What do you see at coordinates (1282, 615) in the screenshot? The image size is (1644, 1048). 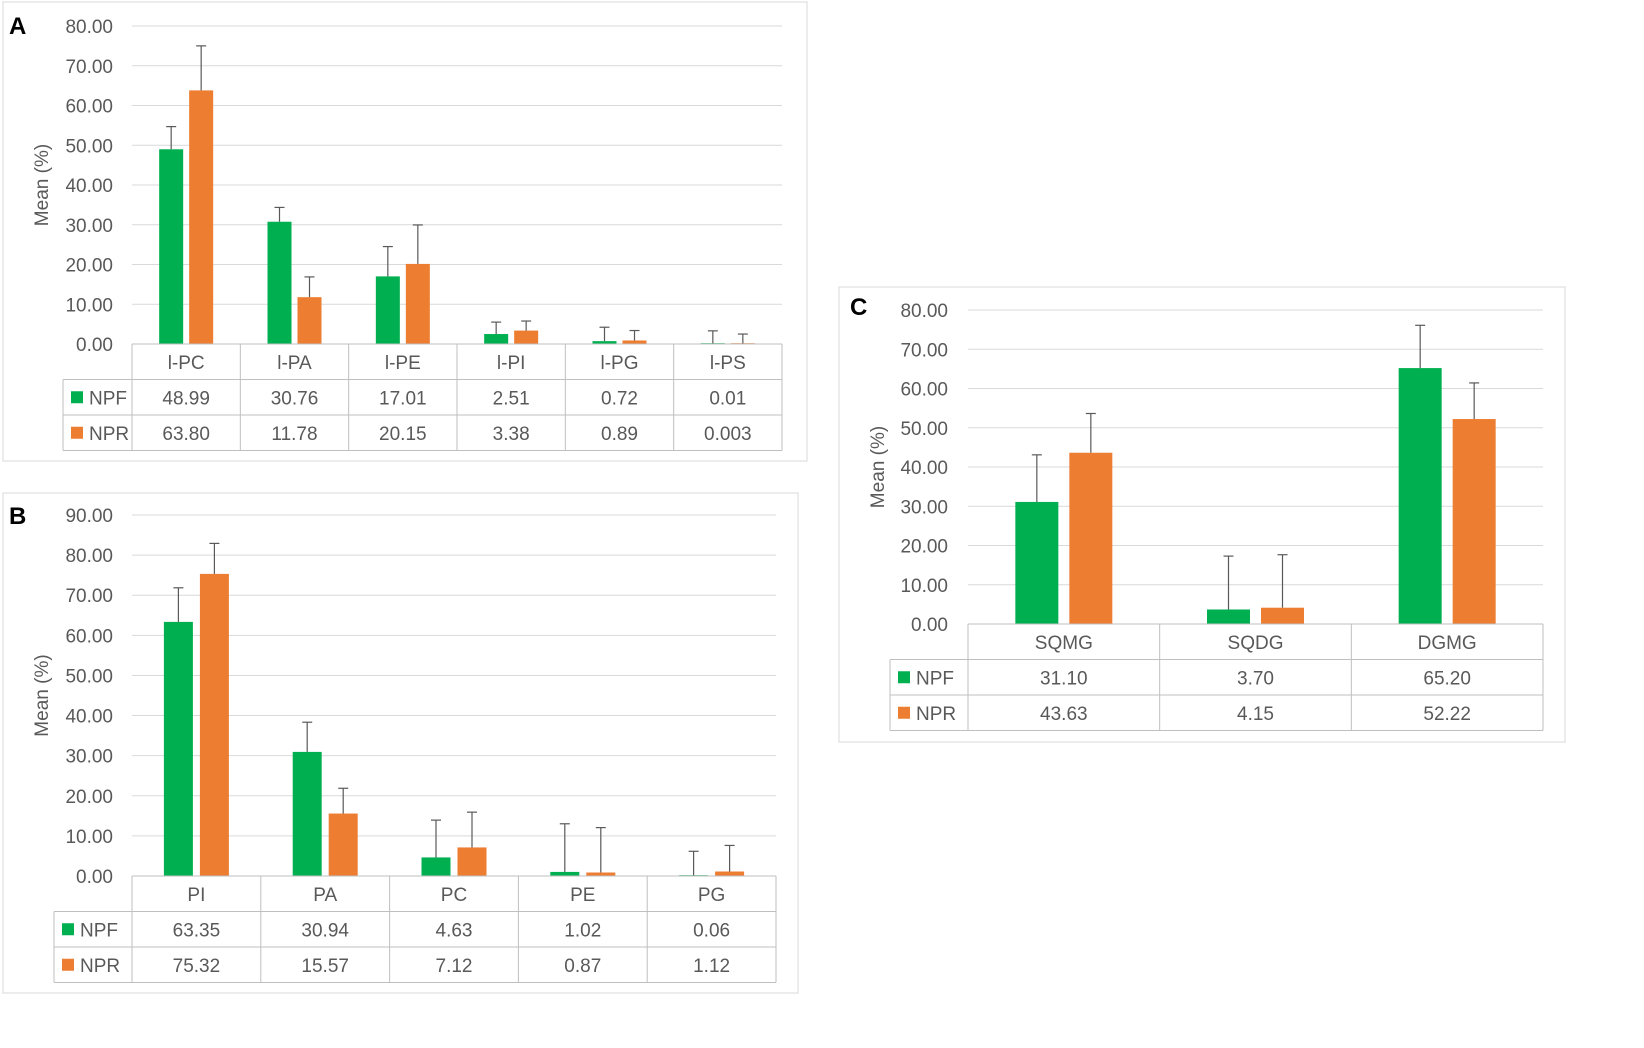 I see `bar-npr-sqdg` at bounding box center [1282, 615].